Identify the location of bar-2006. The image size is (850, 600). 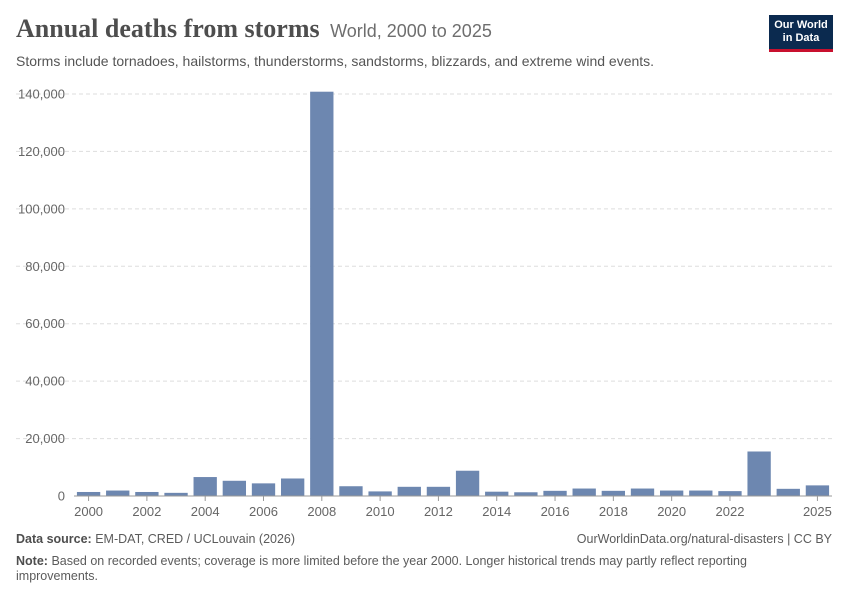
(263, 489).